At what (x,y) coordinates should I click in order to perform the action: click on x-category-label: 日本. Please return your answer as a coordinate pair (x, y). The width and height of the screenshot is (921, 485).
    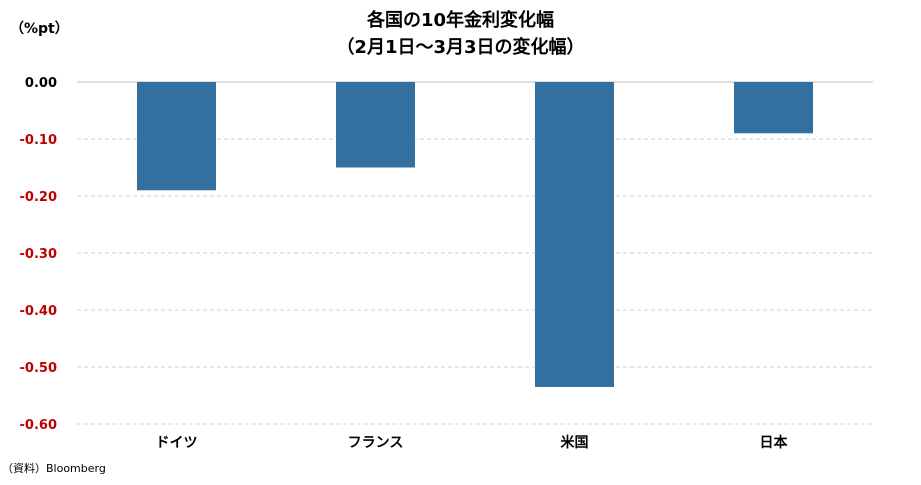
    Looking at the image, I should click on (774, 442).